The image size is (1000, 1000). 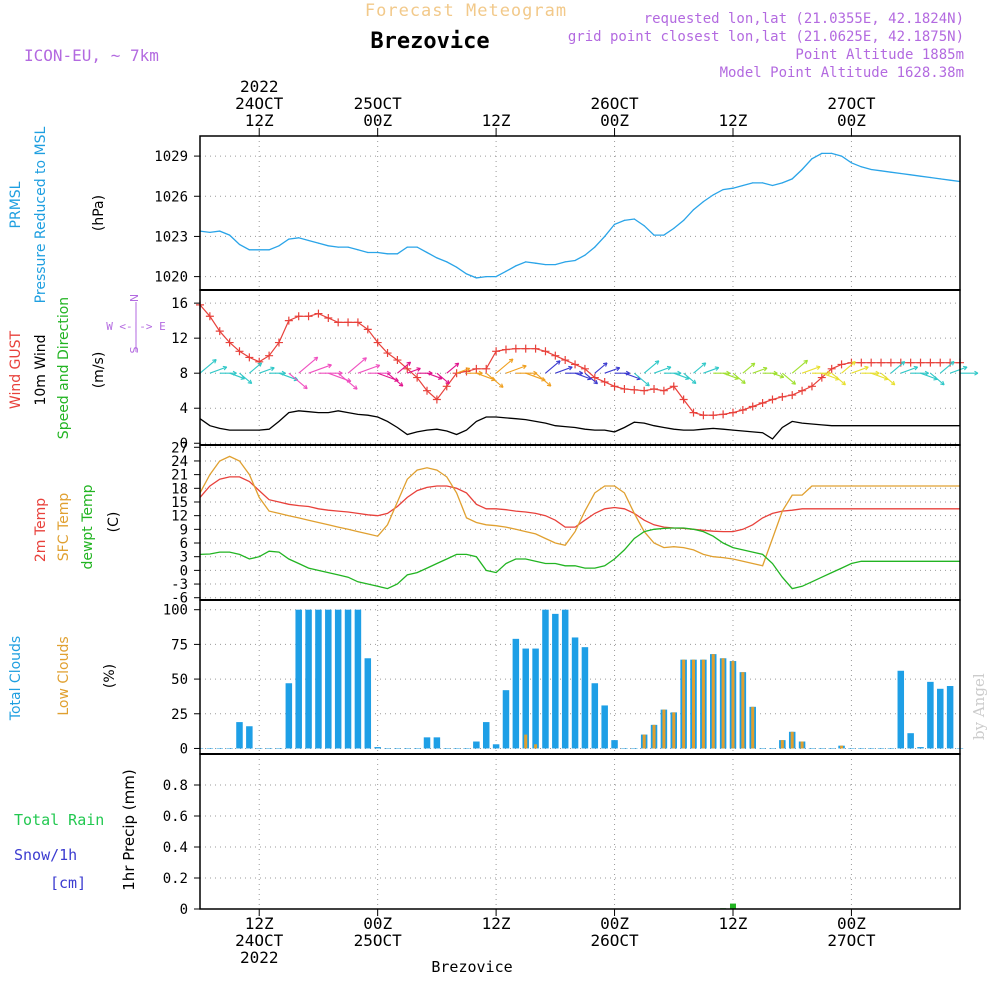 I want to click on y-tick-label: 12, so click(x=179, y=339).